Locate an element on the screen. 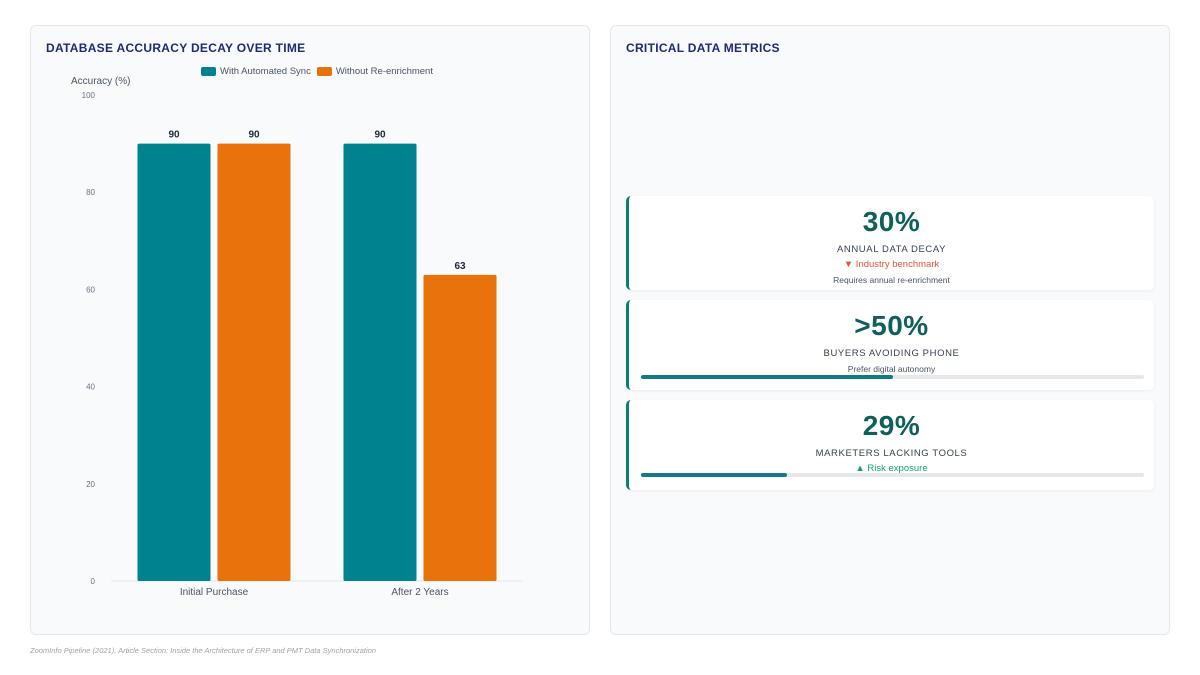 Image resolution: width=1200 pixels, height=675 pixels. metric-value: 30% is located at coordinates (891, 221).